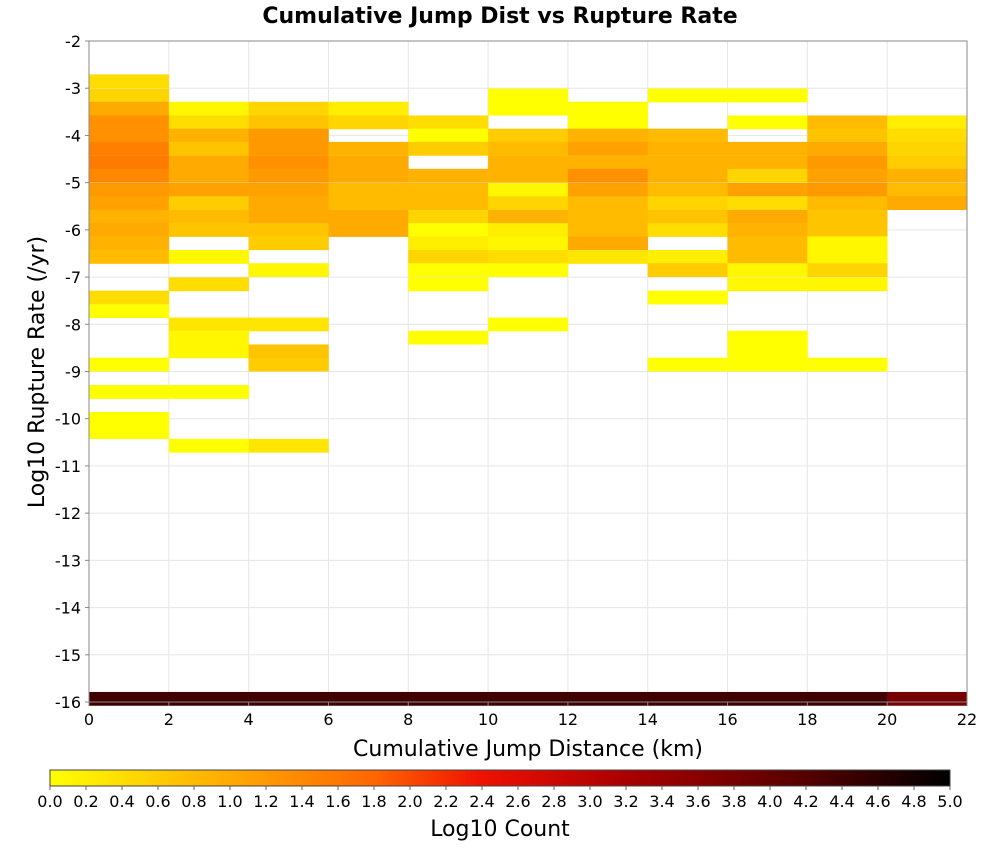 This screenshot has height=850, width=1000. I want to click on colorbar-tick-label: 3.0, so click(589, 801).